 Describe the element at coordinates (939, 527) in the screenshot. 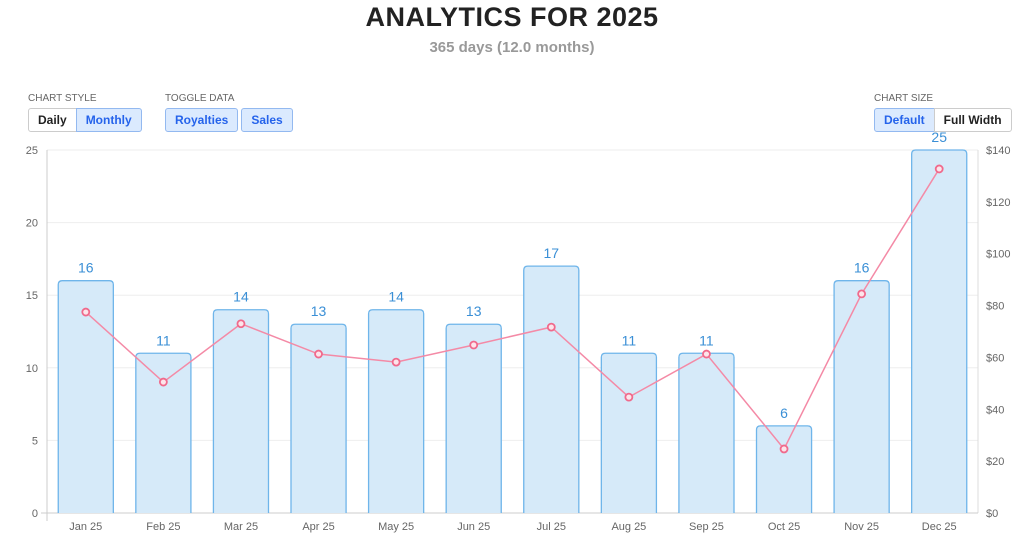

I see `x-tick-label: Dec 25` at that location.